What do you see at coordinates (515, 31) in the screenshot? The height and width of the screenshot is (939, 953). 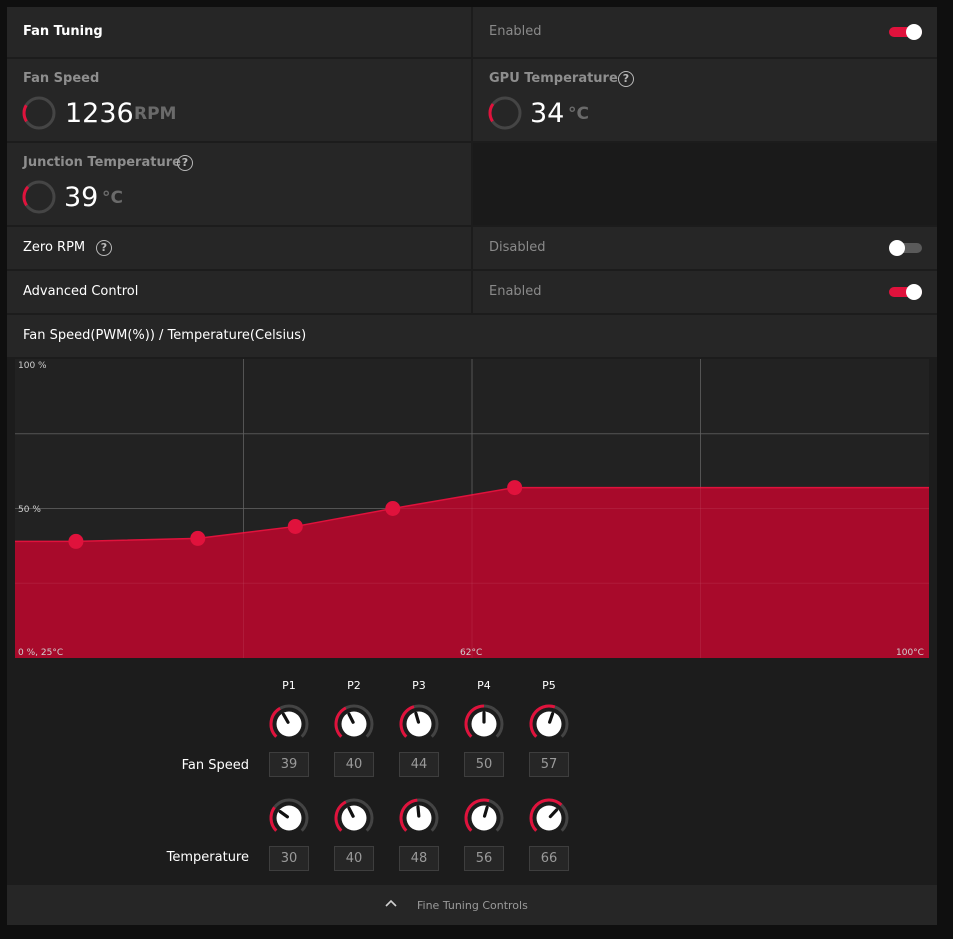 I see `fan-tuning-state: Enabled` at bounding box center [515, 31].